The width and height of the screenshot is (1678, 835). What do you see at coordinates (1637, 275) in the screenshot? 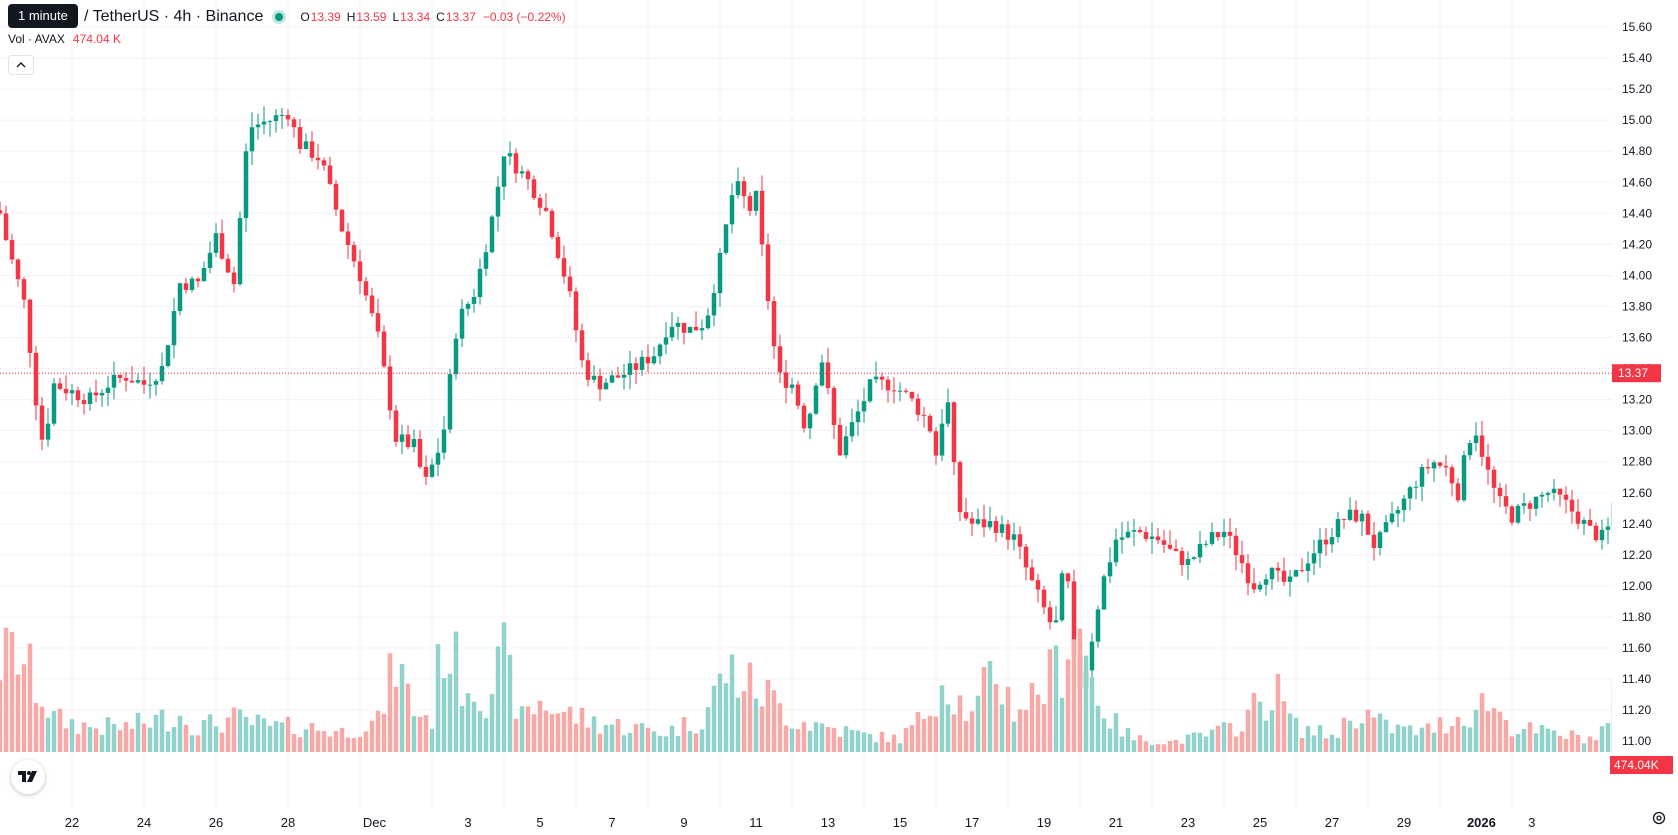
I see `price-tick-label: 14.00` at bounding box center [1637, 275].